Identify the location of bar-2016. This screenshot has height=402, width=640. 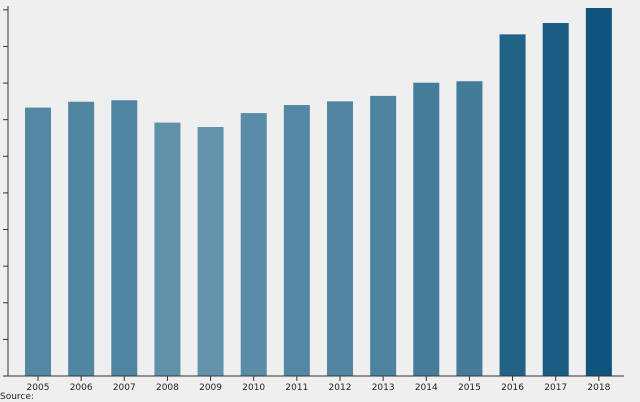
(512, 205).